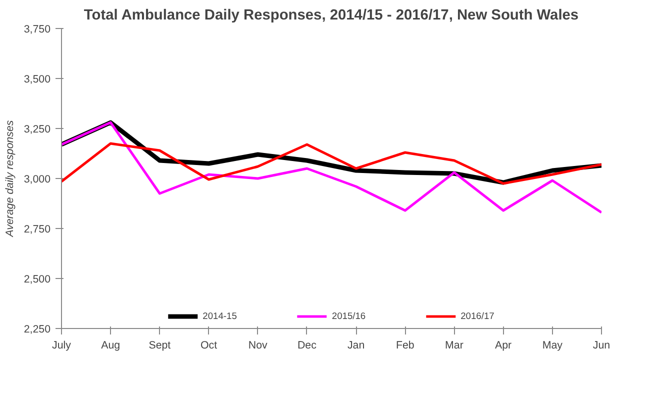  Describe the element at coordinates (37, 230) in the screenshot. I see `y-tick-label: 2,750` at that location.